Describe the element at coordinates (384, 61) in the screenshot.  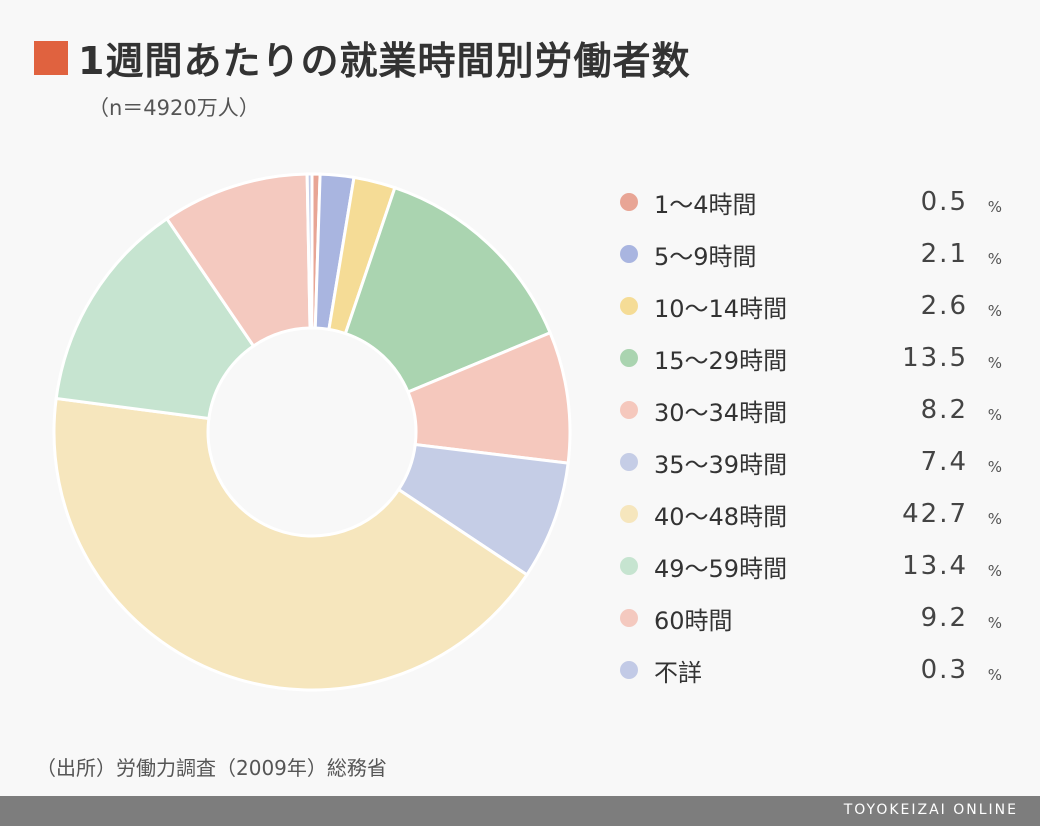
I see `chart-title: 1週間あたりの就業時間別労働者数` at that location.